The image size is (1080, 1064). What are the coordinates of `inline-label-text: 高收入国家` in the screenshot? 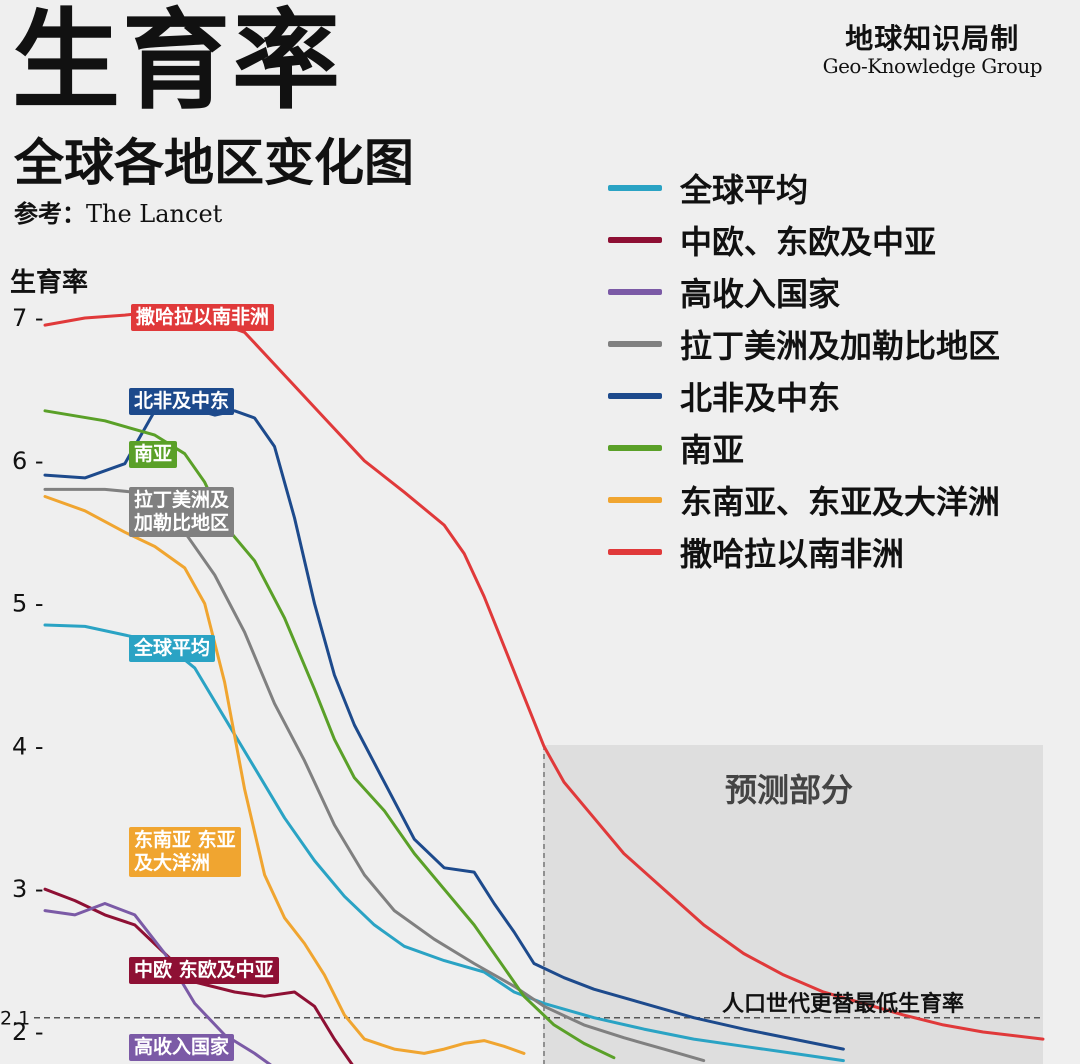 It's located at (182, 1047).